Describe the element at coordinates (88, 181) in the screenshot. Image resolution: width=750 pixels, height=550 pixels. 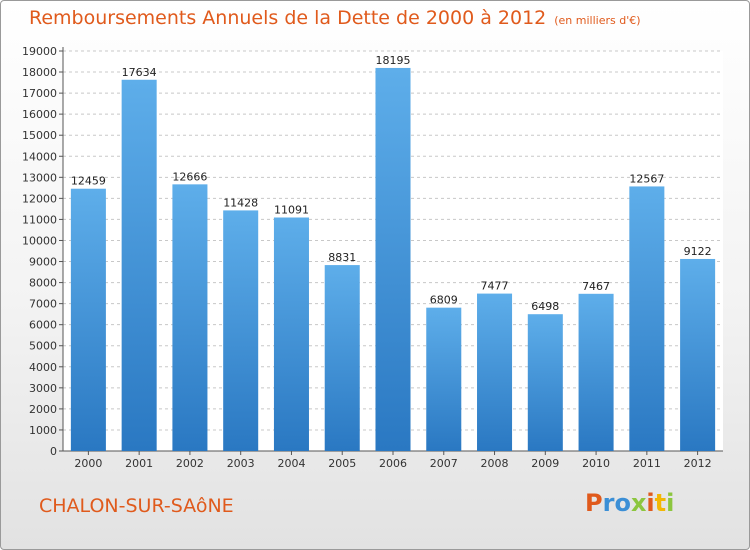
I see `bar-value-label: 12459` at that location.